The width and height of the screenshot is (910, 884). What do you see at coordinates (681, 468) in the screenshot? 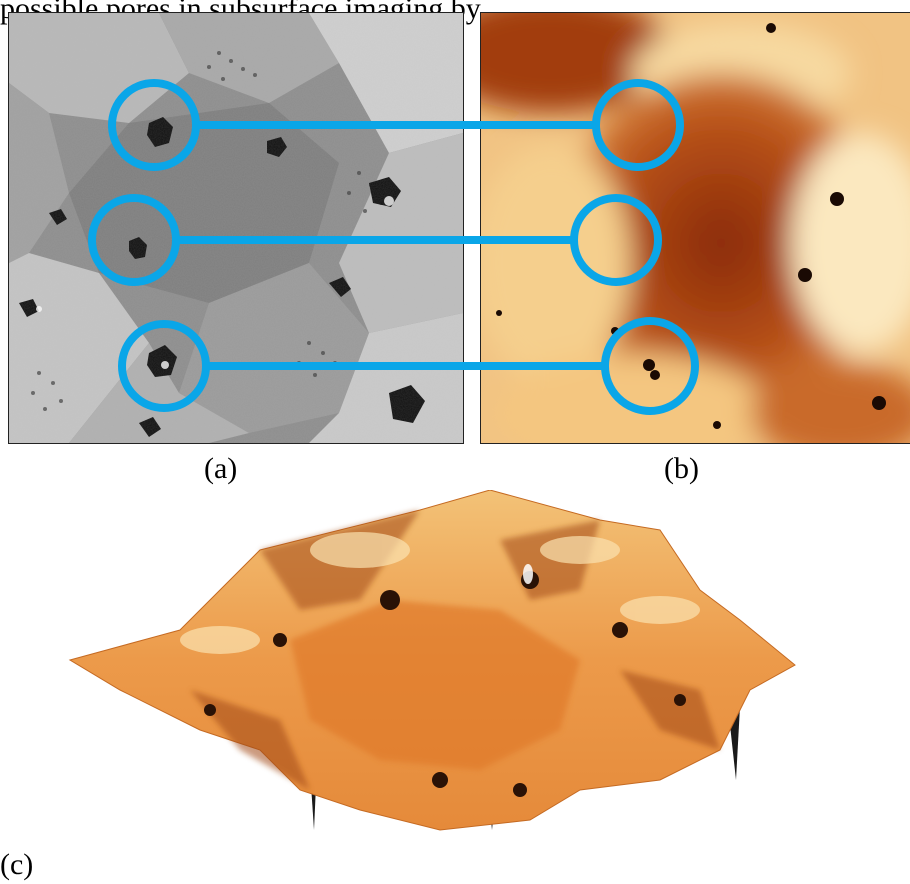
I see `caption-b: (b)` at bounding box center [681, 468].